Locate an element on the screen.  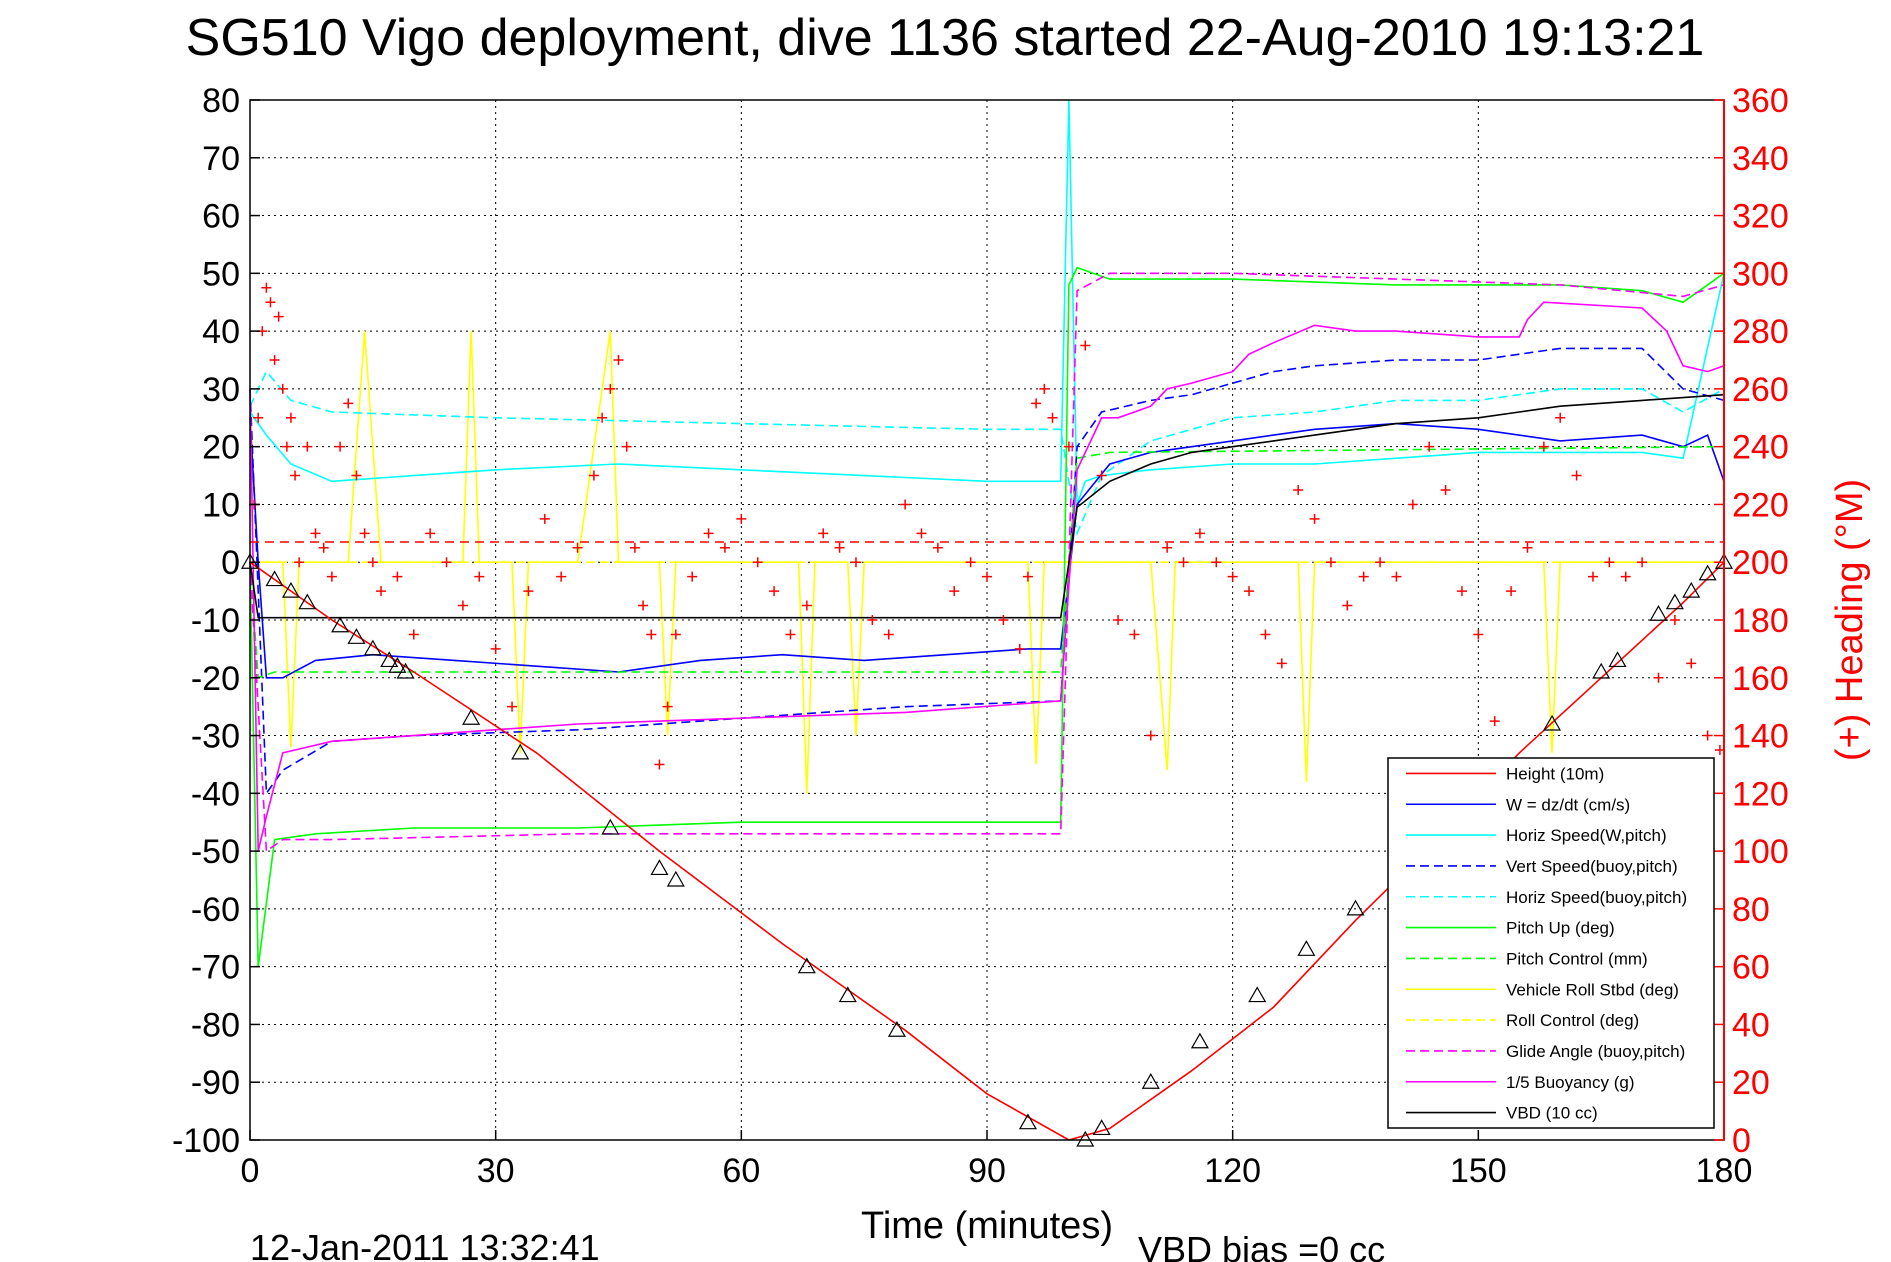
x-tick-label: 0 is located at coordinates (250, 1171).